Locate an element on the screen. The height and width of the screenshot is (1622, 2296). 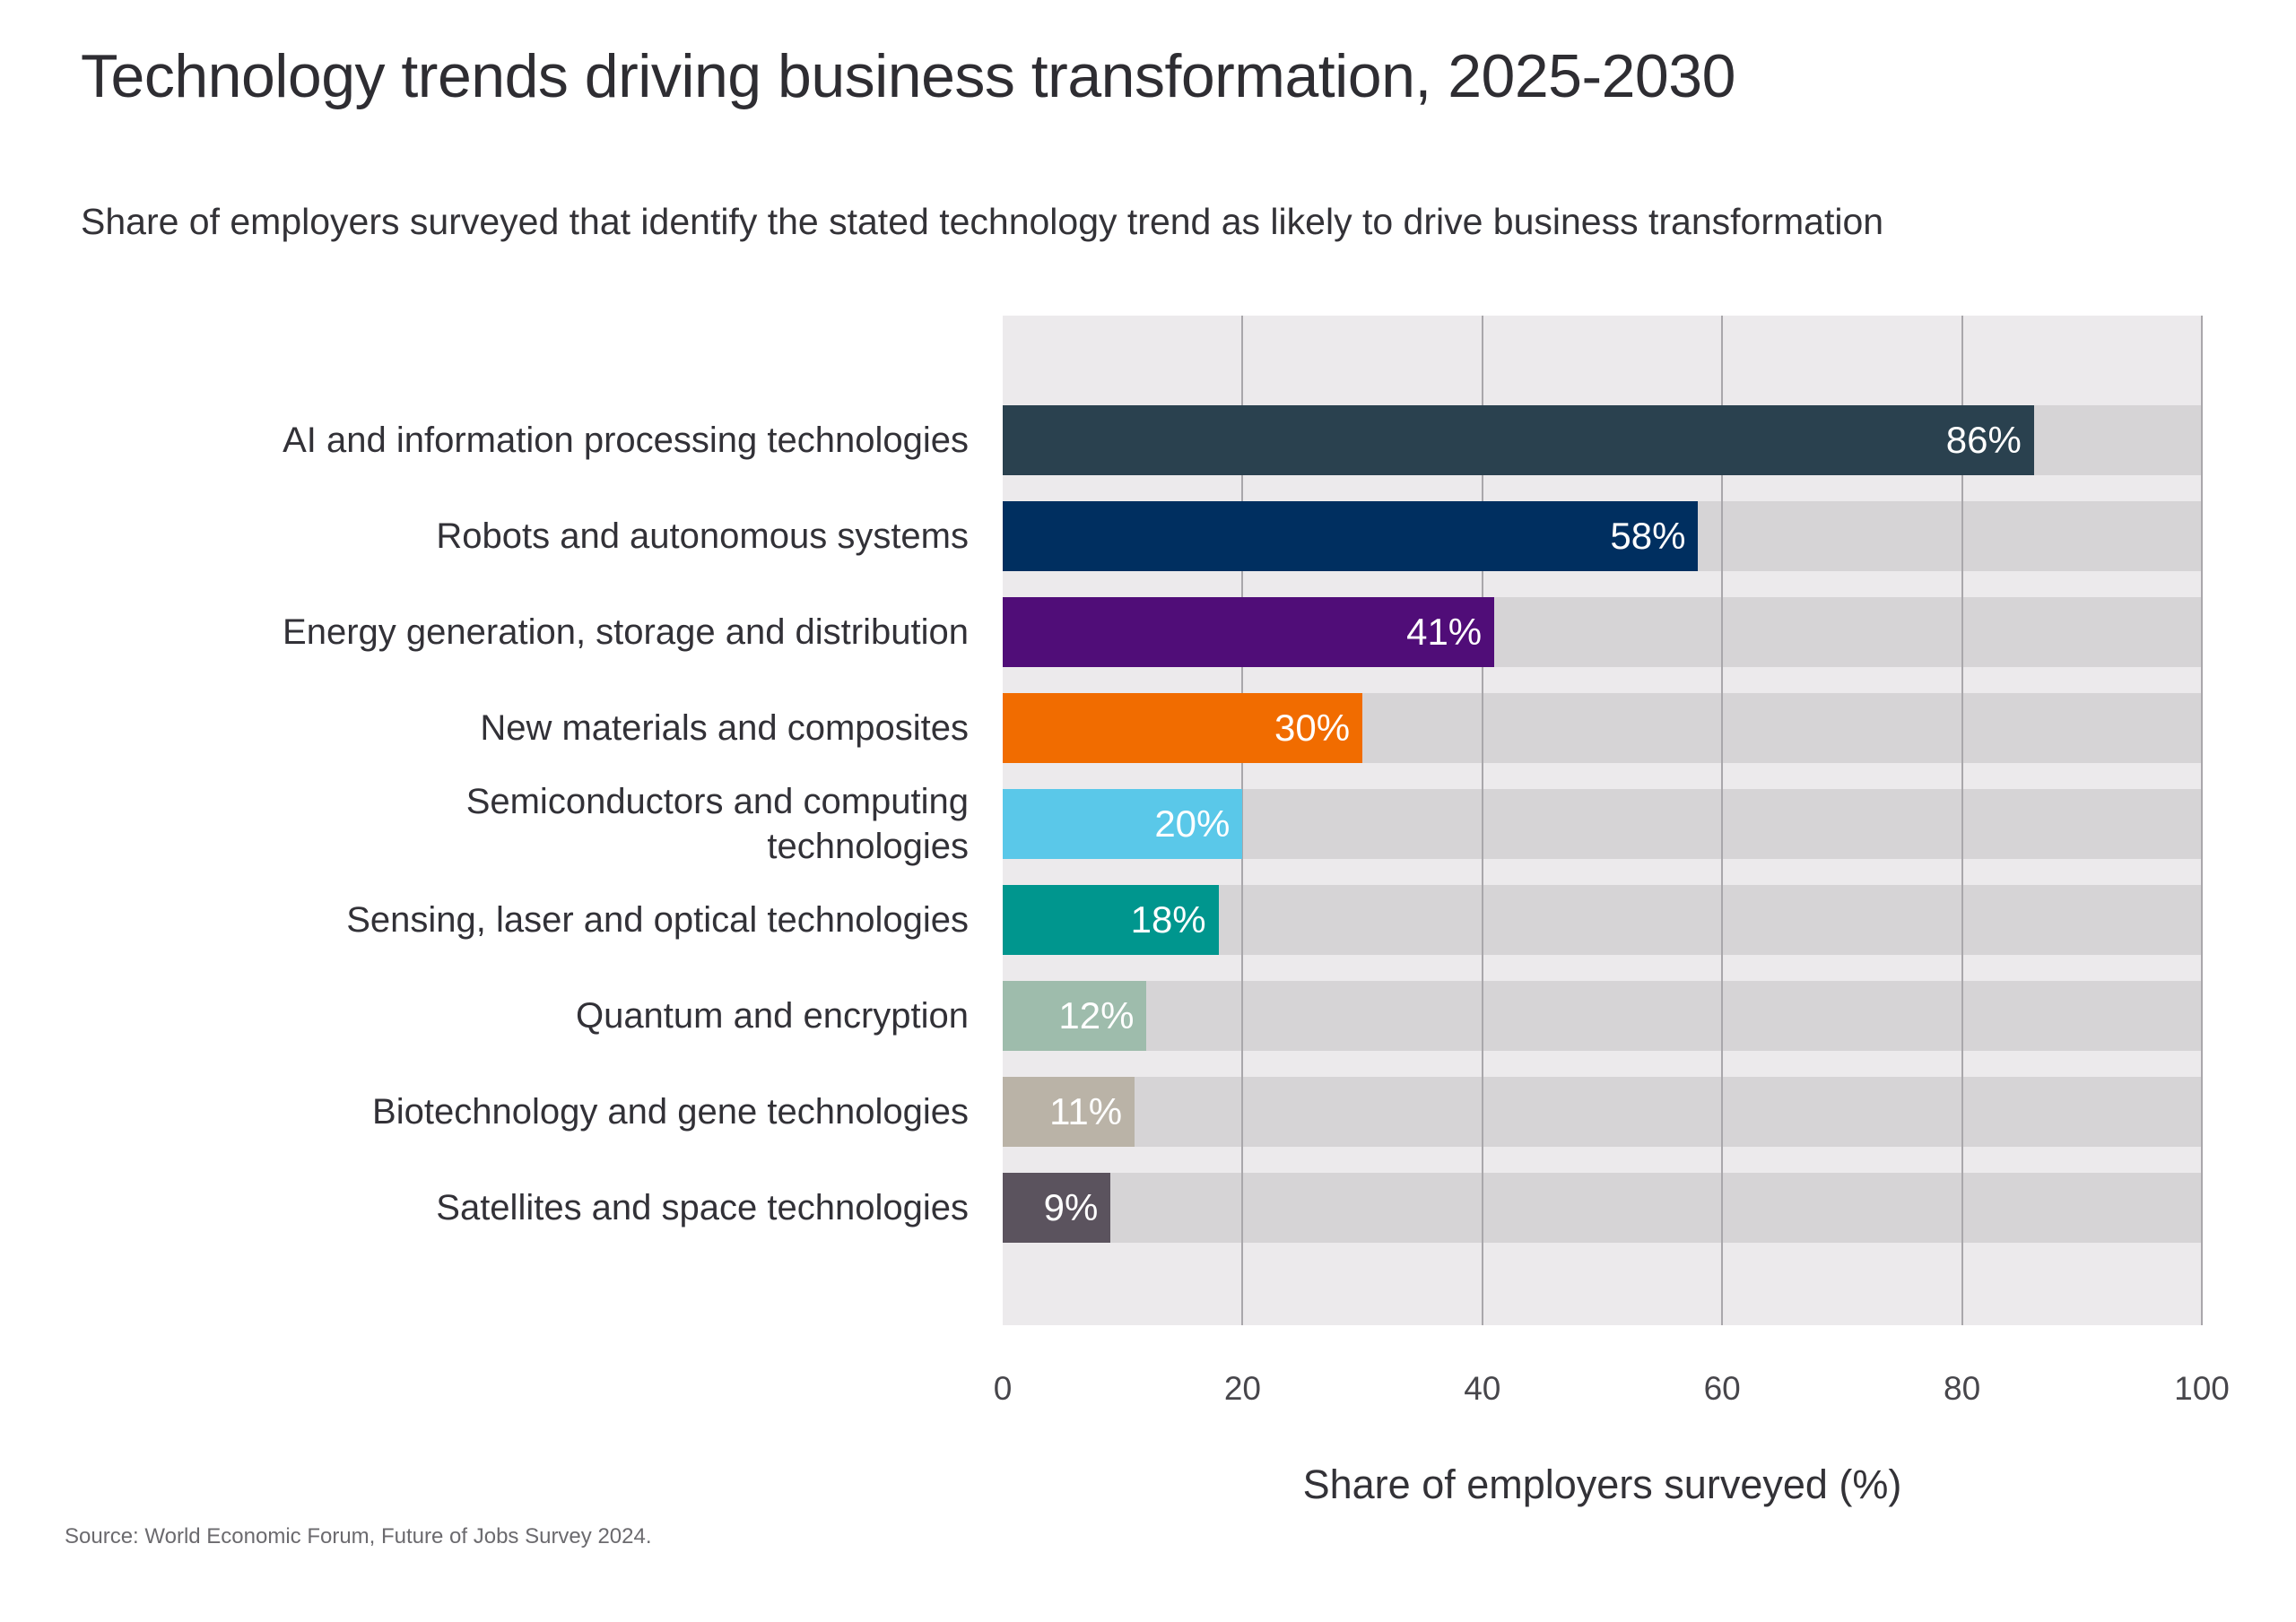
bar-2: 58% is located at coordinates (1351, 536).